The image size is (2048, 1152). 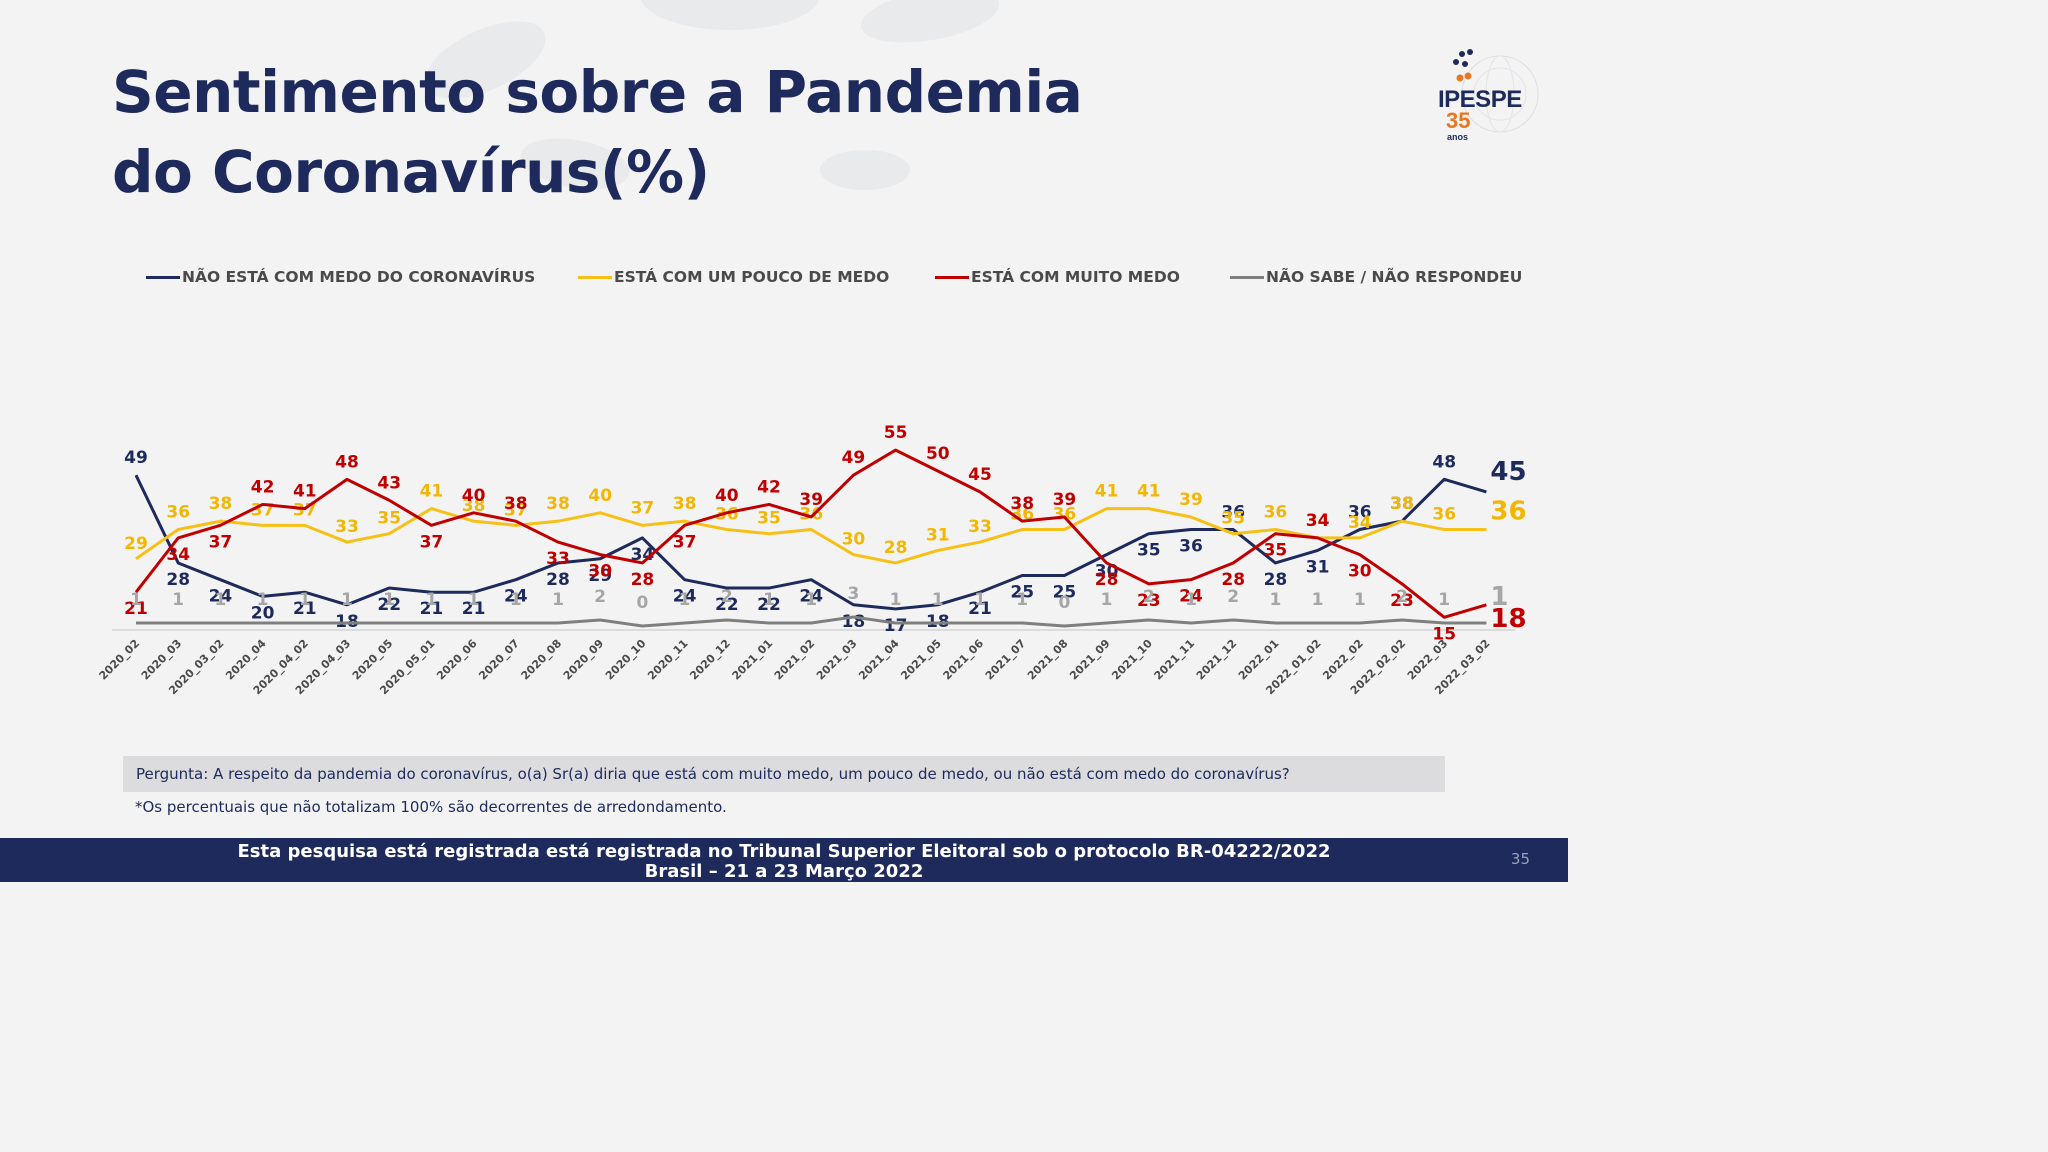 What do you see at coordinates (964, 660) in the screenshot?
I see `x-tick-label: 2021_06` at bounding box center [964, 660].